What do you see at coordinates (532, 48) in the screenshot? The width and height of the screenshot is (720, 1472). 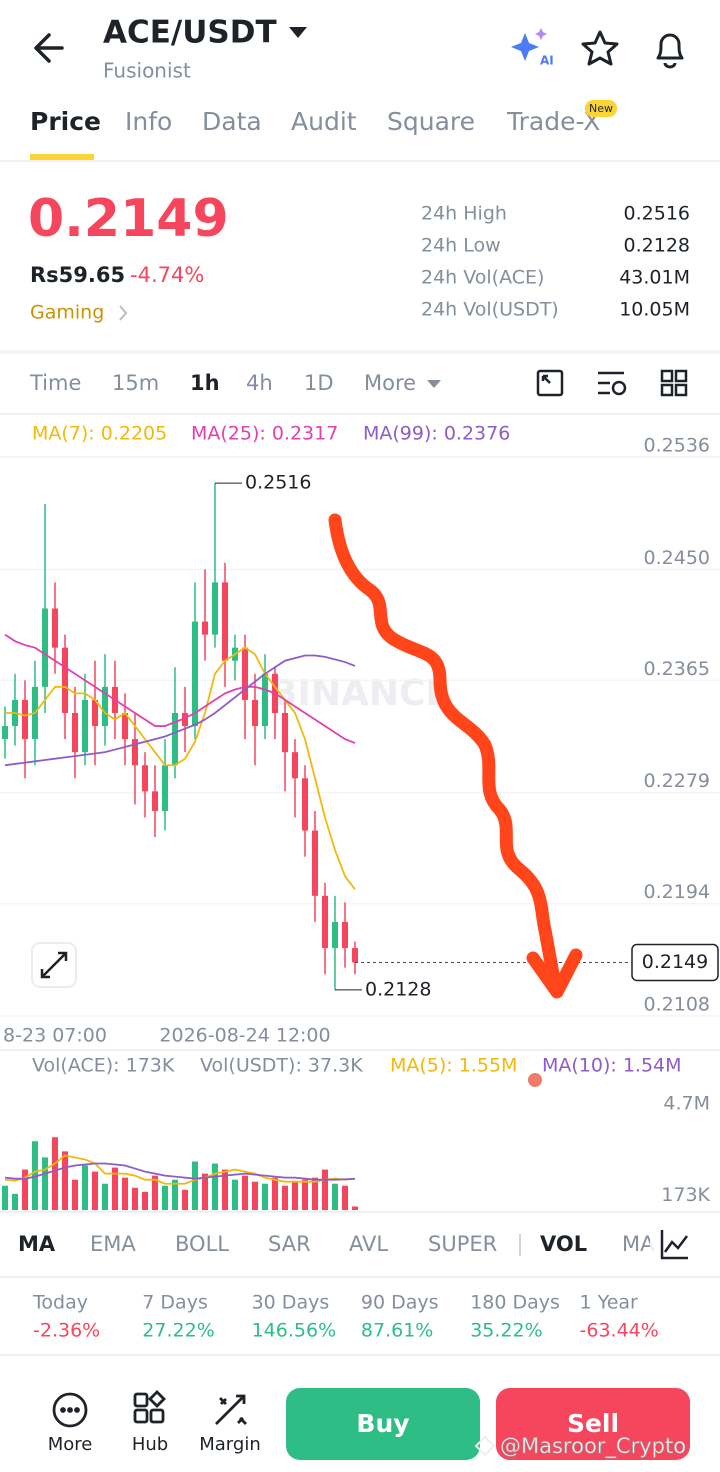 I see `ai-button: AI` at bounding box center [532, 48].